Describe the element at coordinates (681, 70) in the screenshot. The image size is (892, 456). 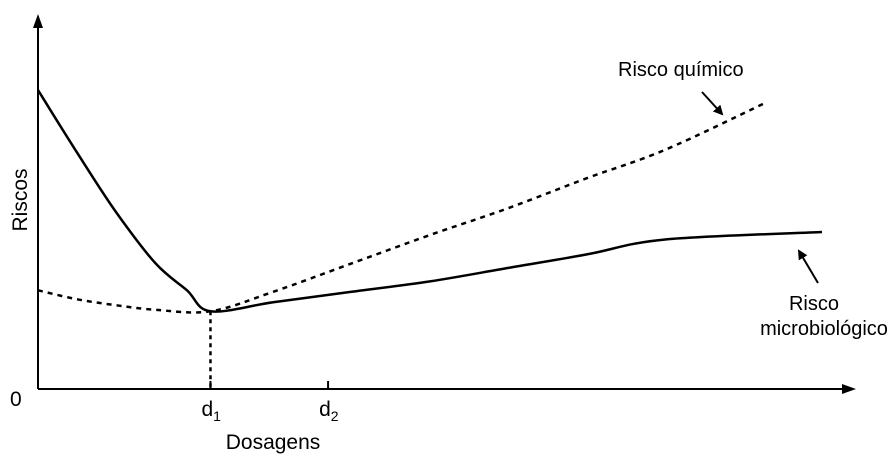
I see `annotation-risco-quimico: Risco químico` at that location.